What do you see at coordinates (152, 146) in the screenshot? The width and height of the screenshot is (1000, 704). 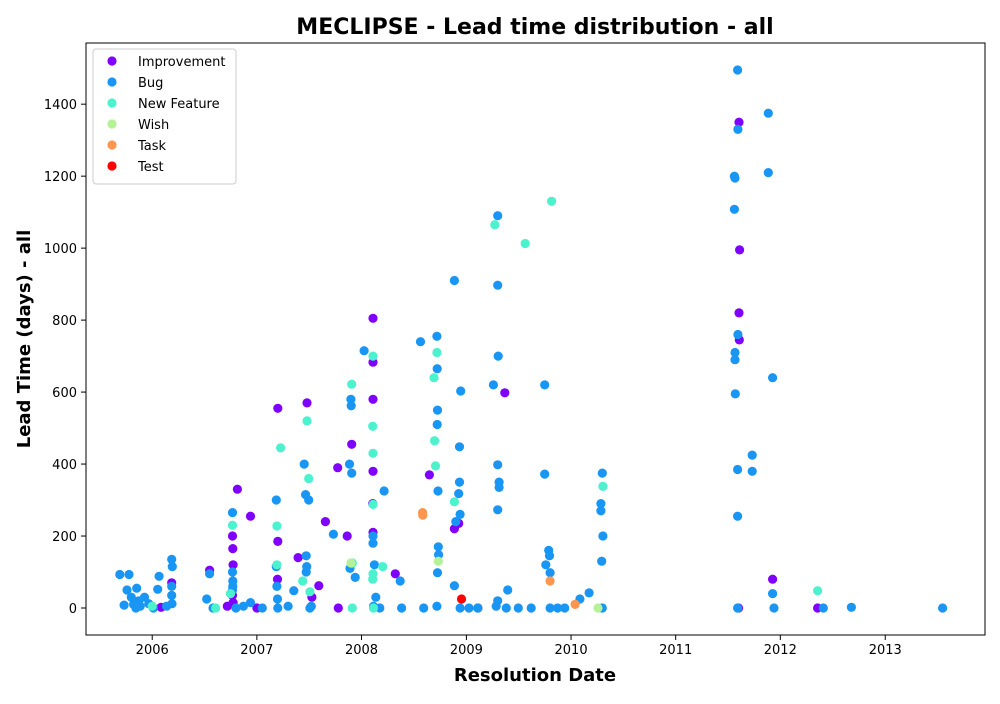 I see `legend-label: Task` at bounding box center [152, 146].